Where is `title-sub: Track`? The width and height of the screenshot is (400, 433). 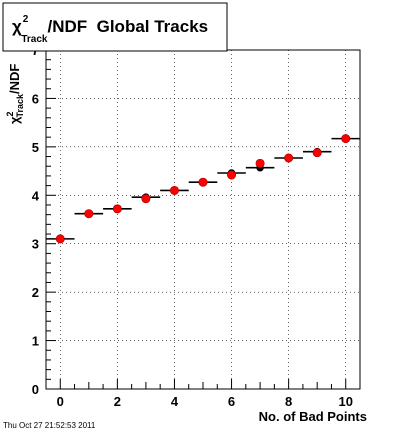 title-sub: Track is located at coordinates (34, 39).